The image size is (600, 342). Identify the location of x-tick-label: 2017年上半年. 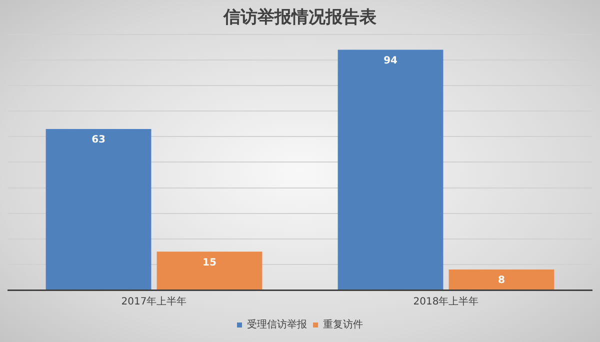
(154, 302).